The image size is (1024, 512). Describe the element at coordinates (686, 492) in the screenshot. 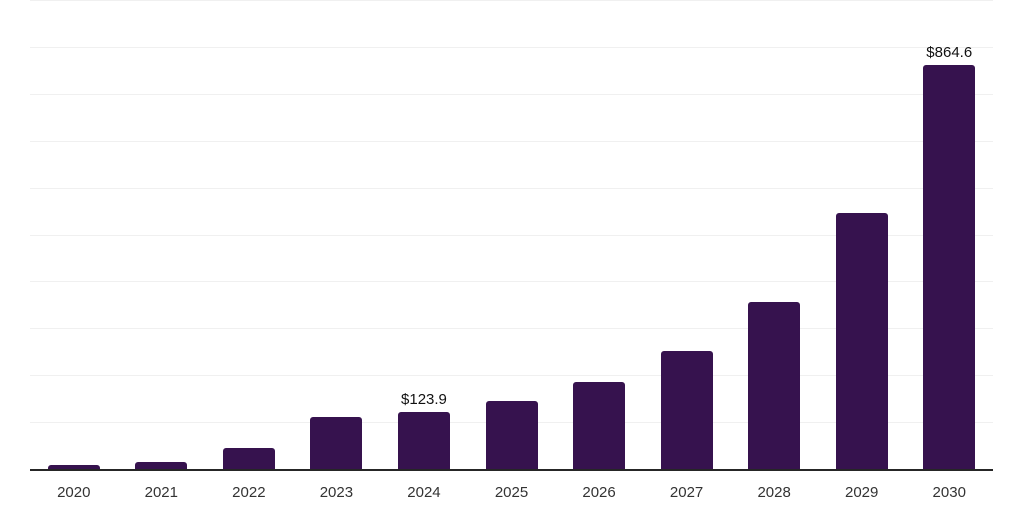

I see `x-tick-label-2027: 2027` at that location.